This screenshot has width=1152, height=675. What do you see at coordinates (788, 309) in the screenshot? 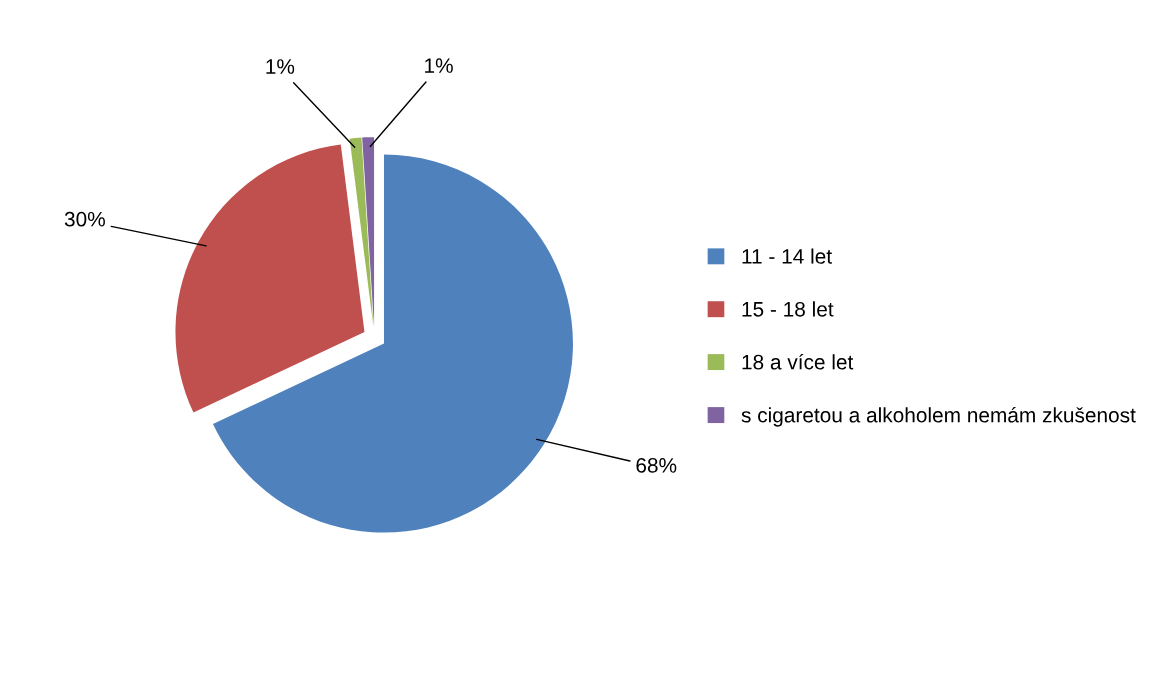
I see `legend-label: 15 - 18 let` at bounding box center [788, 309].